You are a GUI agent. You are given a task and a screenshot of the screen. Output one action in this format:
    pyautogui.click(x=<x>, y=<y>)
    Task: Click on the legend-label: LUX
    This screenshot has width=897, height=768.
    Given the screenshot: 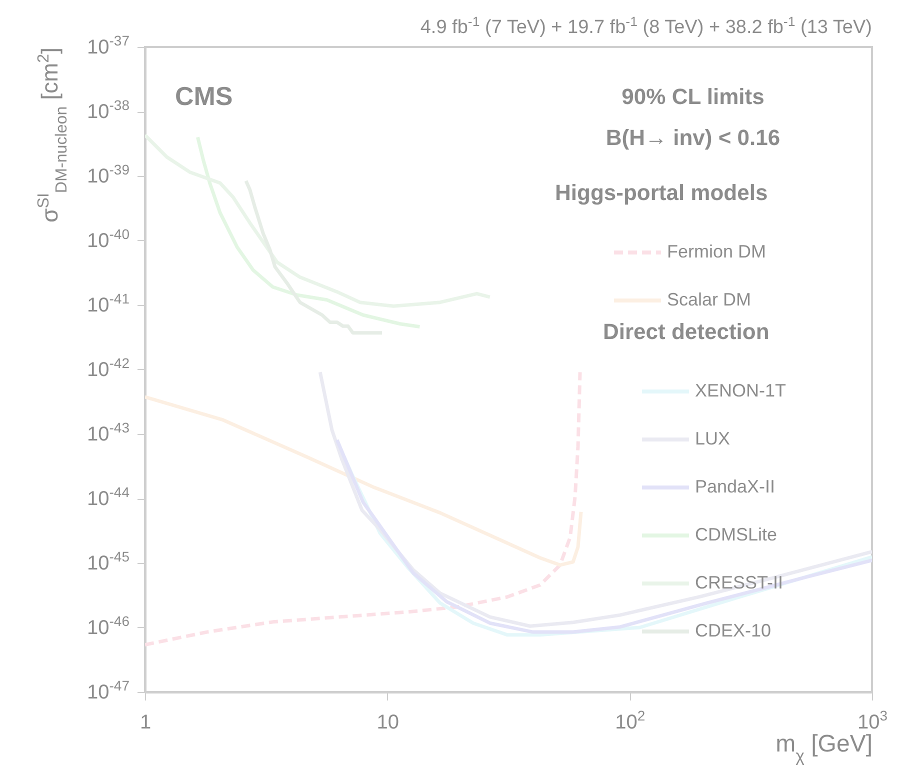 What is the action you would take?
    pyautogui.click(x=712, y=438)
    